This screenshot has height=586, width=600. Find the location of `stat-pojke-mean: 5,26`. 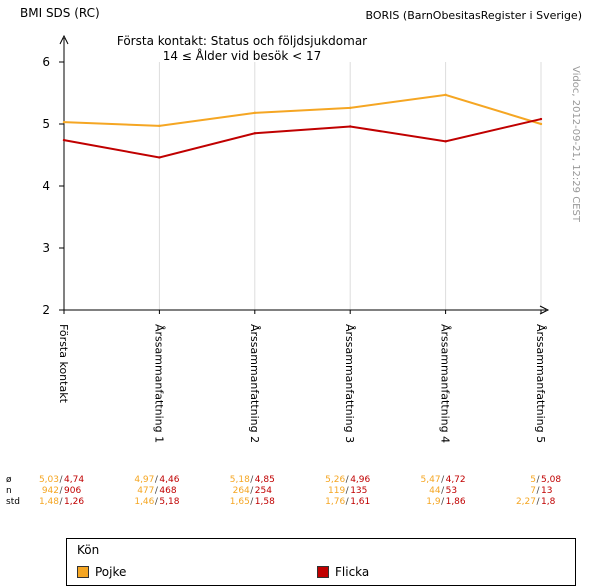

stat-pojke-mean: 5,26 is located at coordinates (335, 480).